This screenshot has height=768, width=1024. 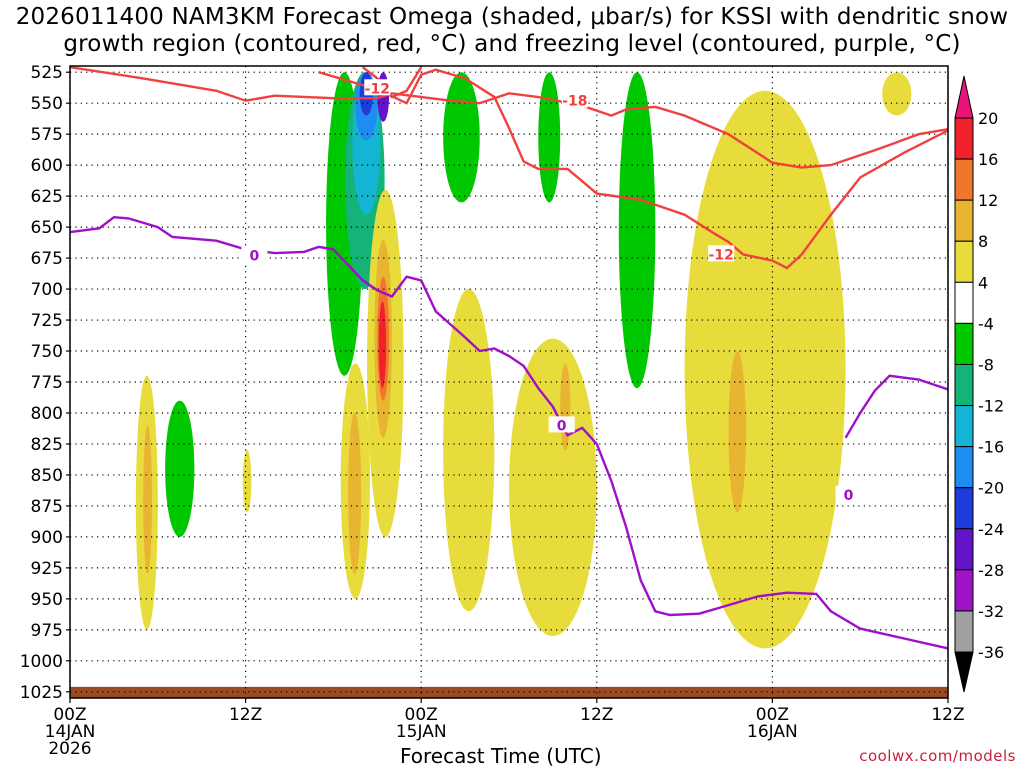 I want to click on y-tick-label: 875, so click(x=47, y=507).